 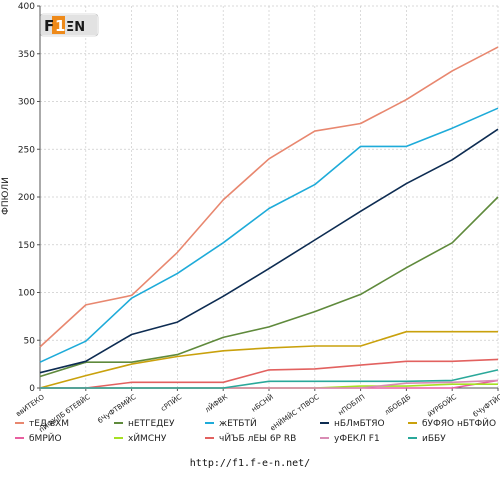 I want to click on legend-label: чЙЪБ лЕЫ 6Р RB, so click(x=257, y=438).